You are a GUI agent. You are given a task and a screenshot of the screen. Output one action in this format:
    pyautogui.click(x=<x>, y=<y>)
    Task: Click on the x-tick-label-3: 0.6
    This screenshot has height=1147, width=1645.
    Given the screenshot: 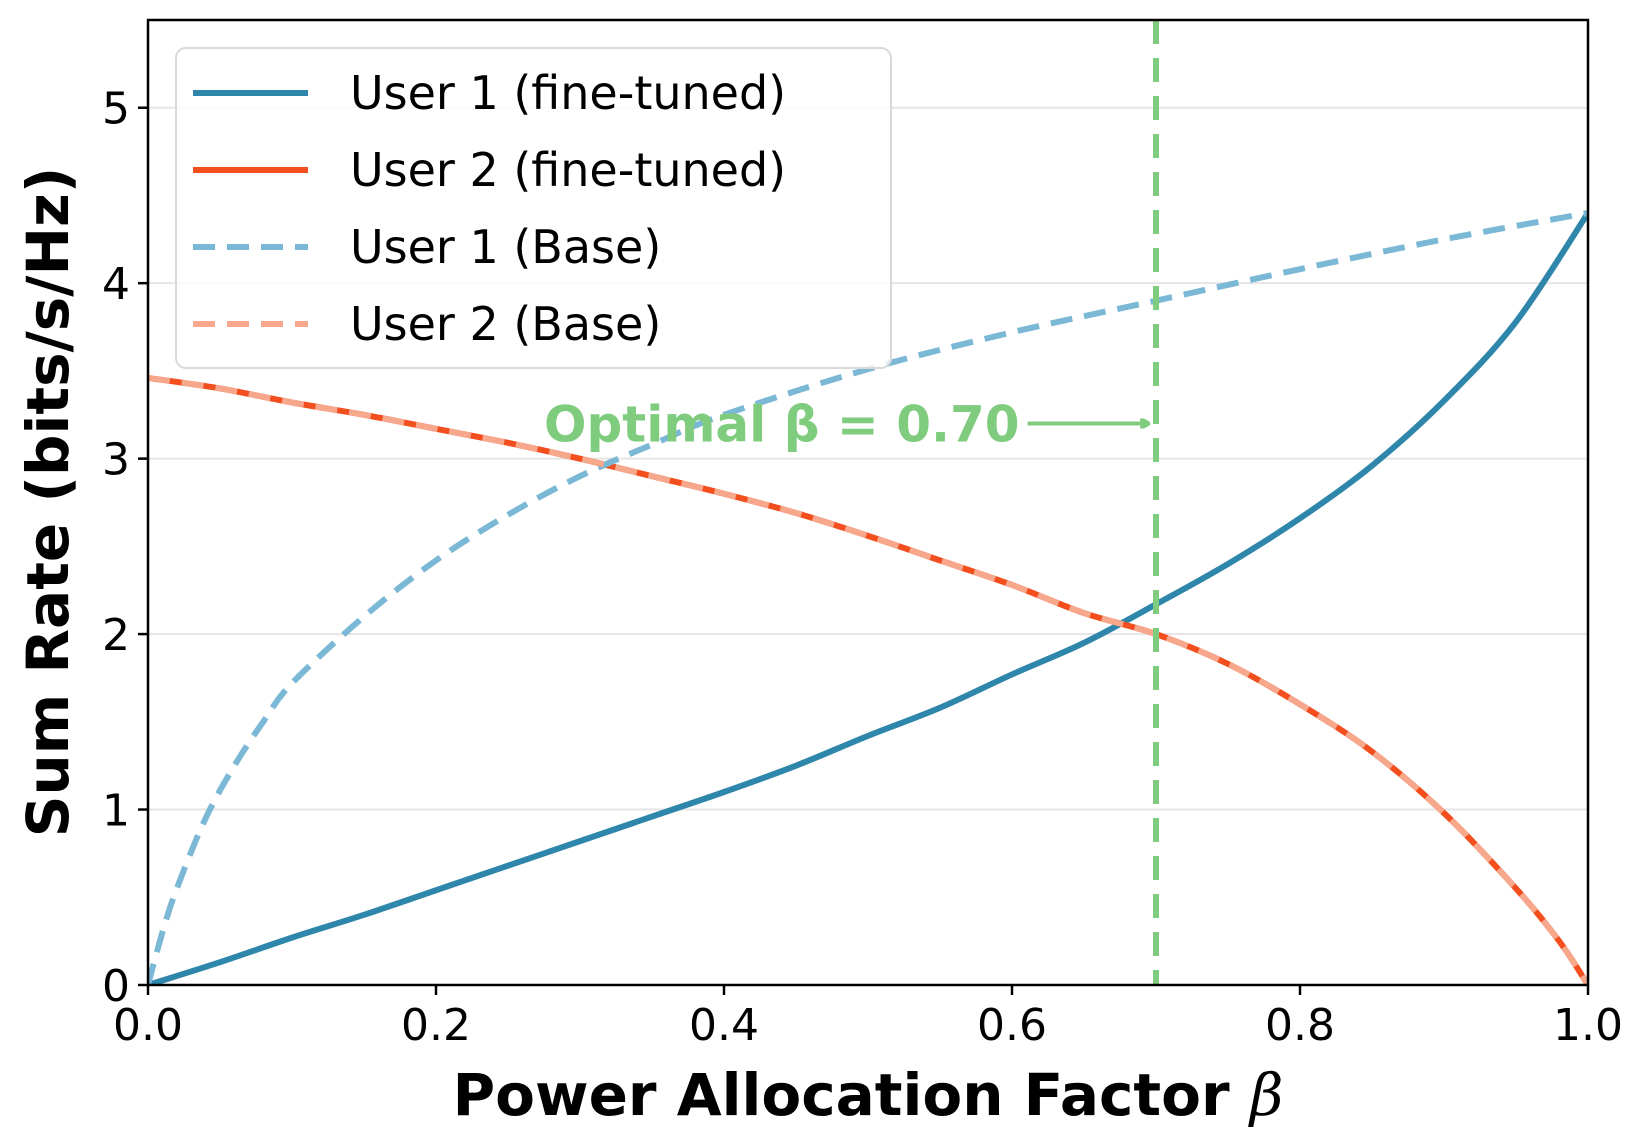 What is the action you would take?
    pyautogui.click(x=1012, y=1025)
    